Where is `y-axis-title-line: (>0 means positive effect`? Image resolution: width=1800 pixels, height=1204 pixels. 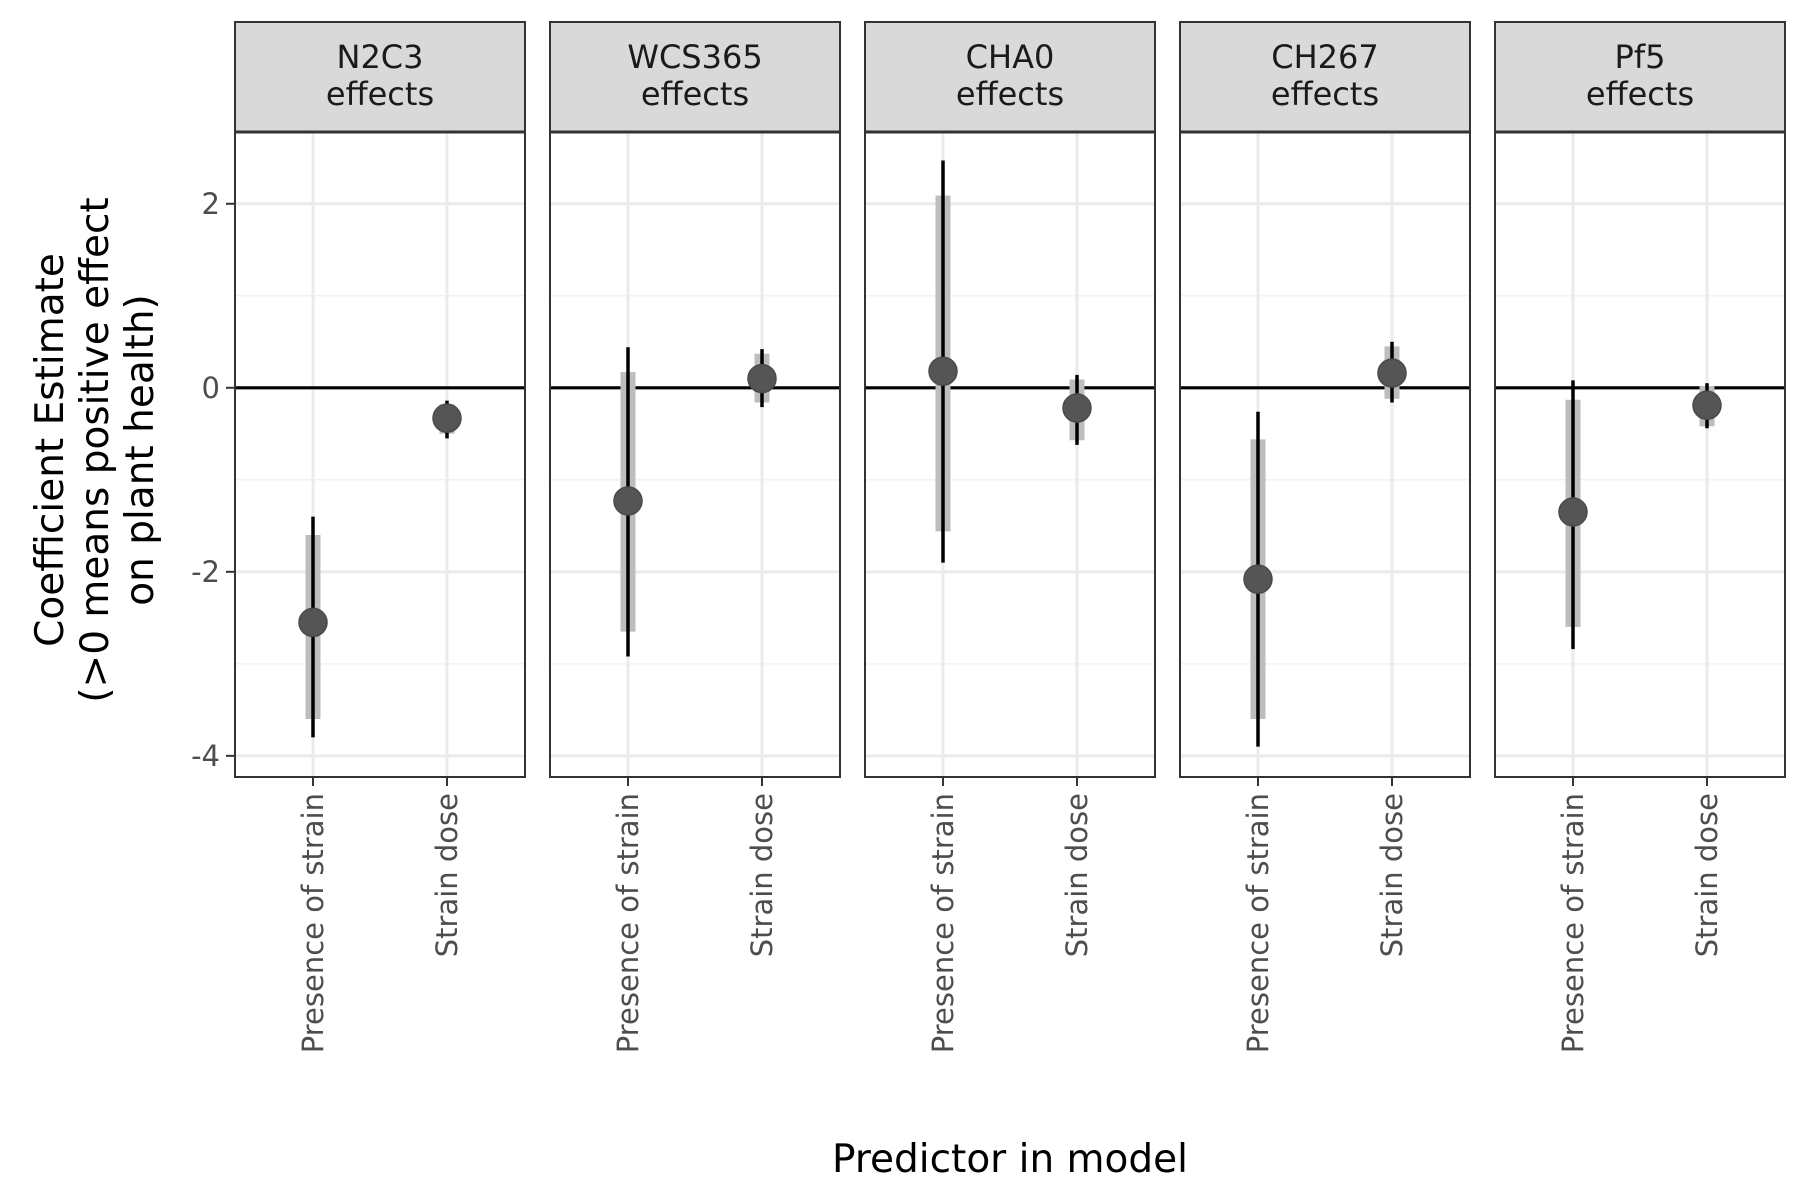
y-axis-title-line: (>0 means positive effect is located at coordinates (95, 449).